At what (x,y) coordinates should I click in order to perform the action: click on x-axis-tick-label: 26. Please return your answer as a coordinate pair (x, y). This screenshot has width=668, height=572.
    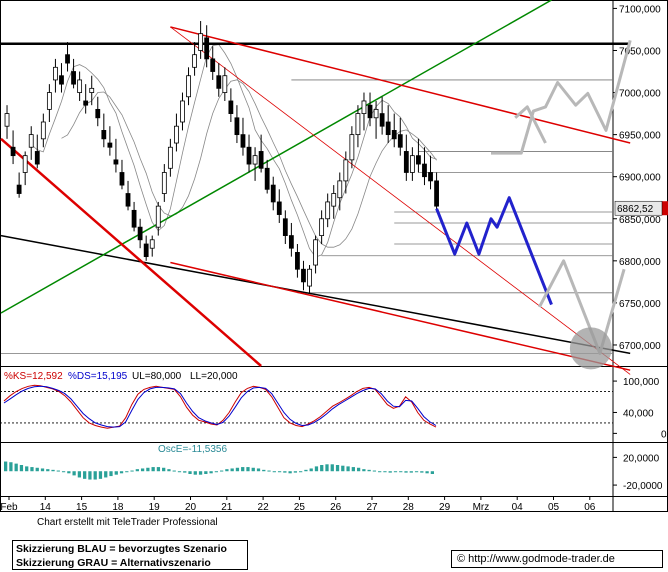
    Looking at the image, I should click on (336, 507).